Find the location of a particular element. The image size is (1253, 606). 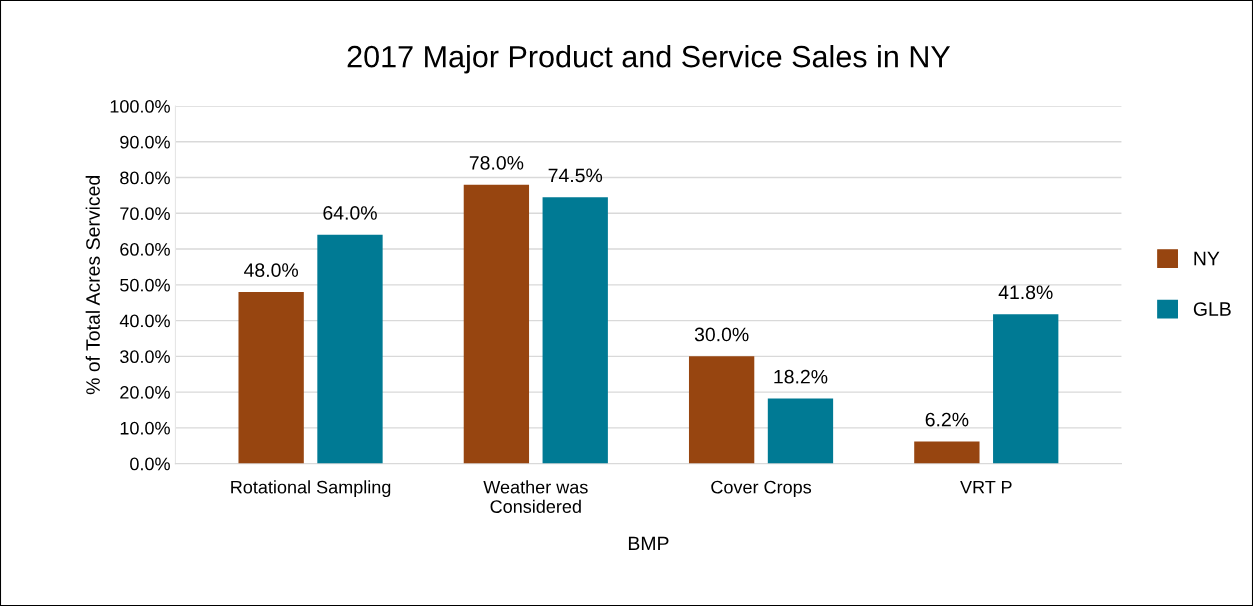

x-tick-label: Weather was Considered is located at coordinates (535, 496).